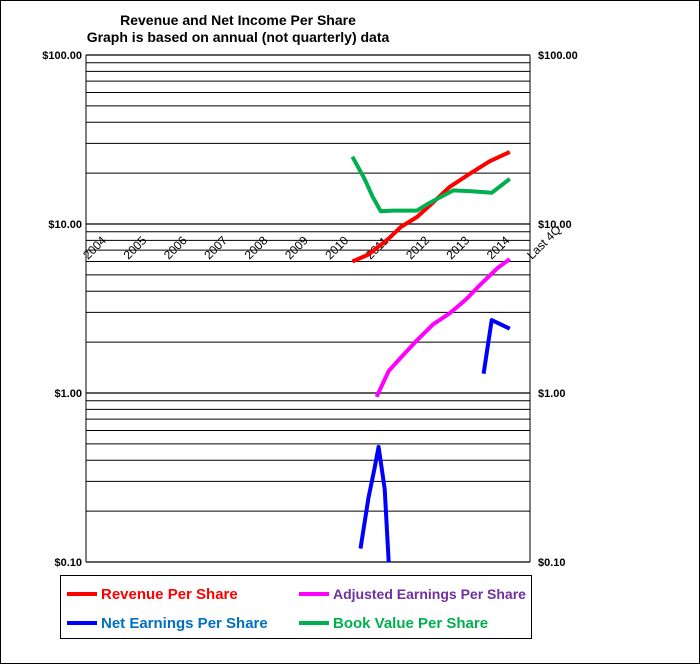 The height and width of the screenshot is (664, 700). What do you see at coordinates (68, 394) in the screenshot?
I see `y-tick-label-left: $1.00` at bounding box center [68, 394].